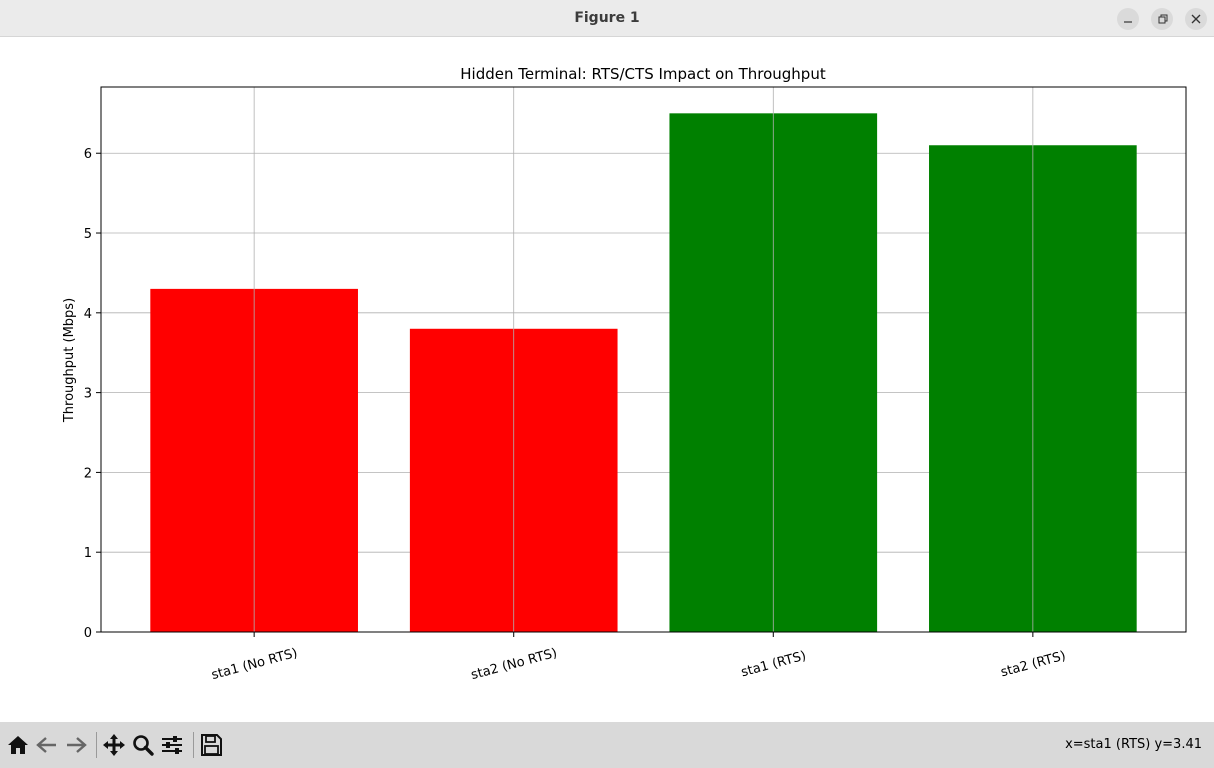 This screenshot has width=1214, height=768. Describe the element at coordinates (88, 553) in the screenshot. I see `y-tick-label: 1` at that location.